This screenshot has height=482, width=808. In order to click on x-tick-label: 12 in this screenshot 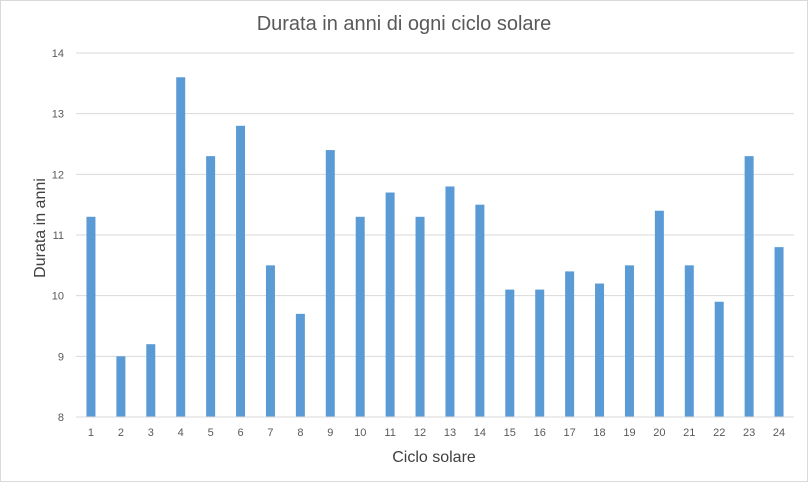, I will do `click(420, 433)`.